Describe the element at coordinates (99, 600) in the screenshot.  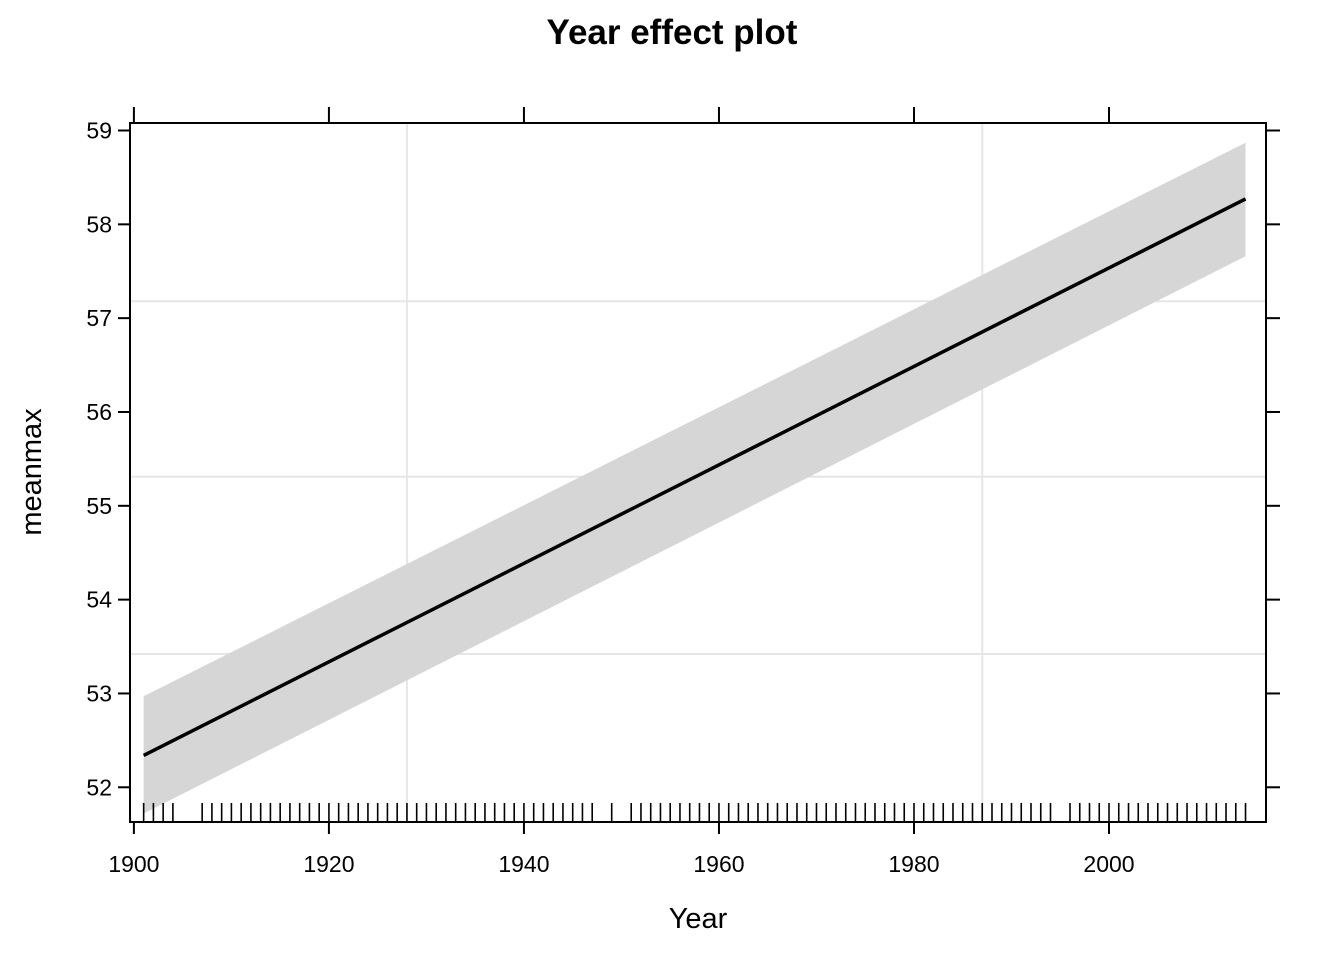
I see `y-tick-label: 54` at that location.